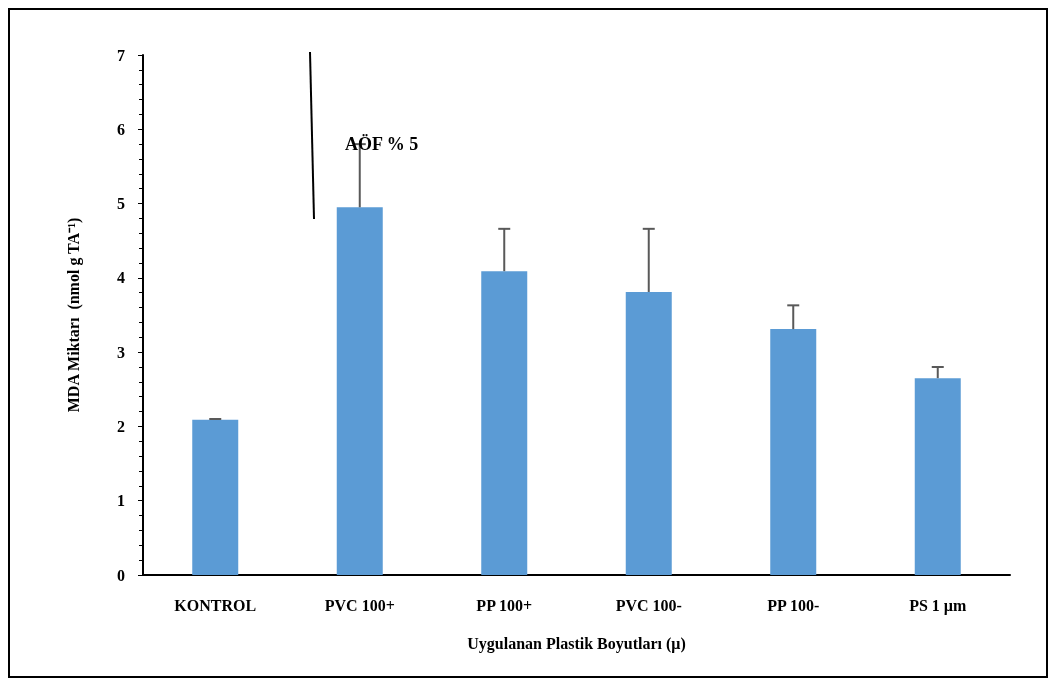 The width and height of the screenshot is (1058, 688). Describe the element at coordinates (121, 352) in the screenshot. I see `y-tick-label: 3` at that location.